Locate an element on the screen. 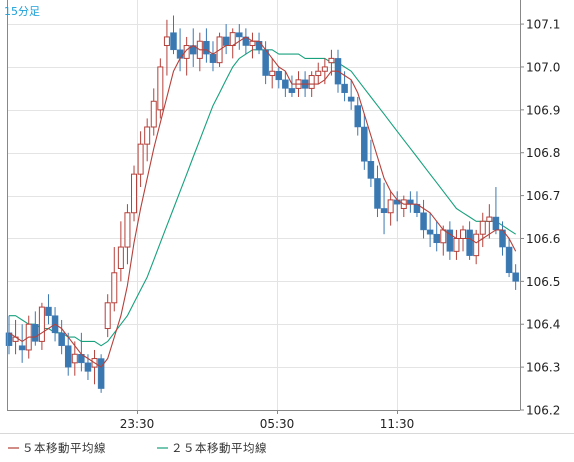 The image size is (574, 462). legend-label-1: ２５本移動平均線 is located at coordinates (219, 448).